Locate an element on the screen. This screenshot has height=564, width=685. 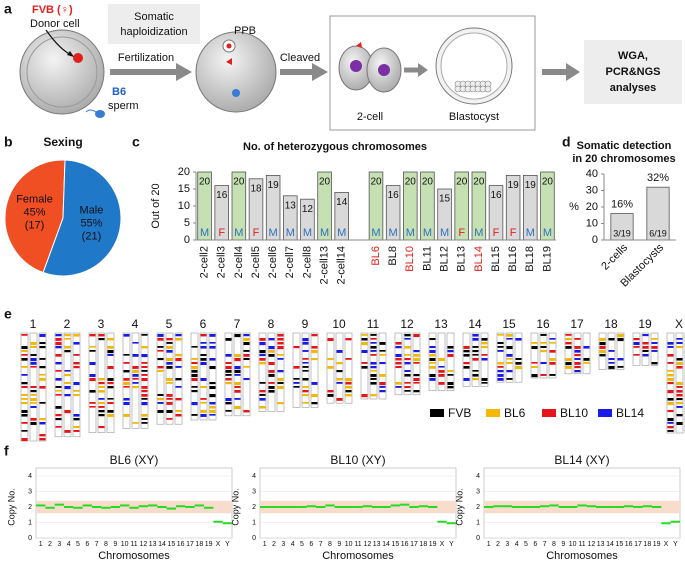
bar-value: 19 is located at coordinates (531, 185).